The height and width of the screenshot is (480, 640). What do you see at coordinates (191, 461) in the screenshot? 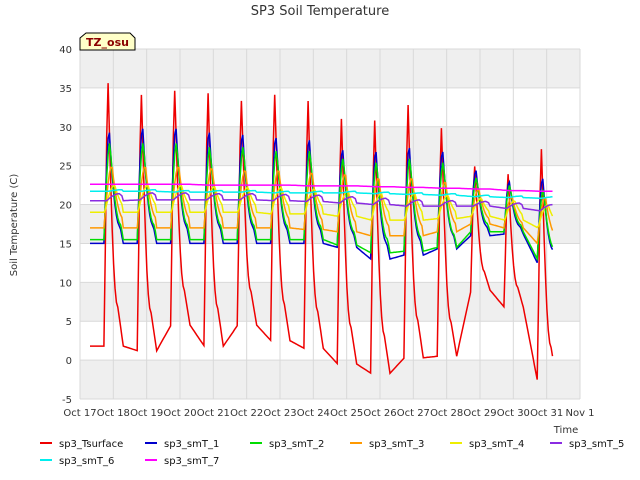
I see `legend-label: sp3_smT_7` at bounding box center [191, 461].